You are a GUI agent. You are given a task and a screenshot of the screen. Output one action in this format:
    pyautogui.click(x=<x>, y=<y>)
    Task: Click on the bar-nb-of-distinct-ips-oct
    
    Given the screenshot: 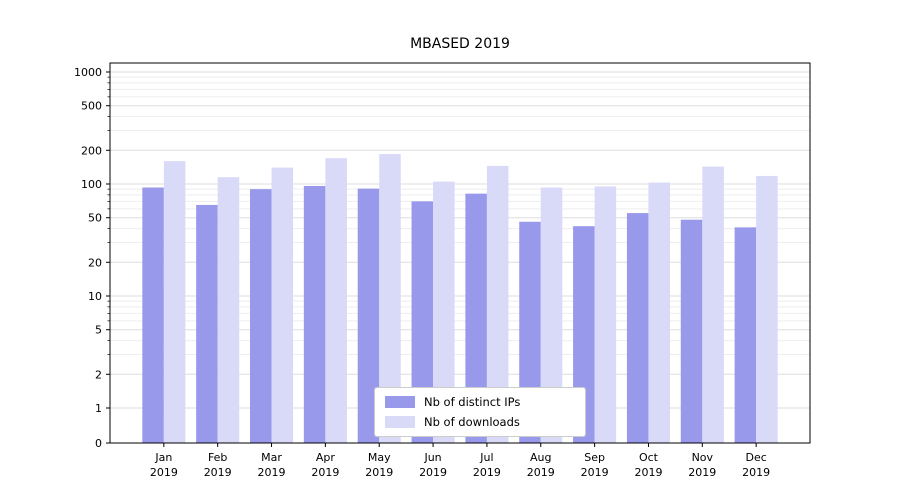 What is the action you would take?
    pyautogui.click(x=637, y=328)
    